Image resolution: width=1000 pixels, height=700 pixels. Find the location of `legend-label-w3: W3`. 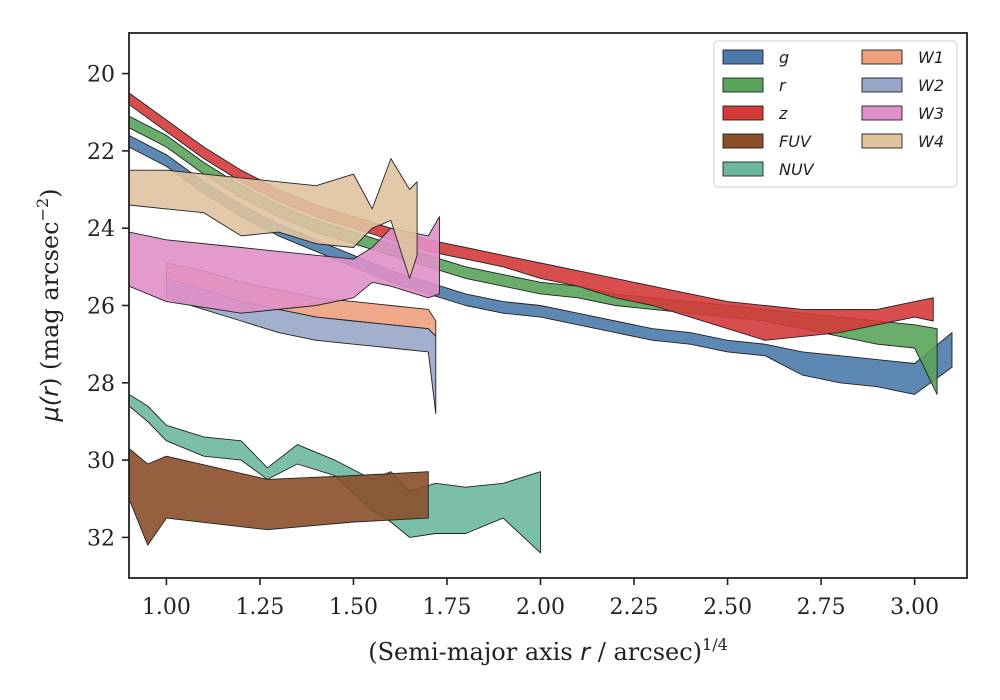

legend-label-w3: W3 is located at coordinates (931, 113).